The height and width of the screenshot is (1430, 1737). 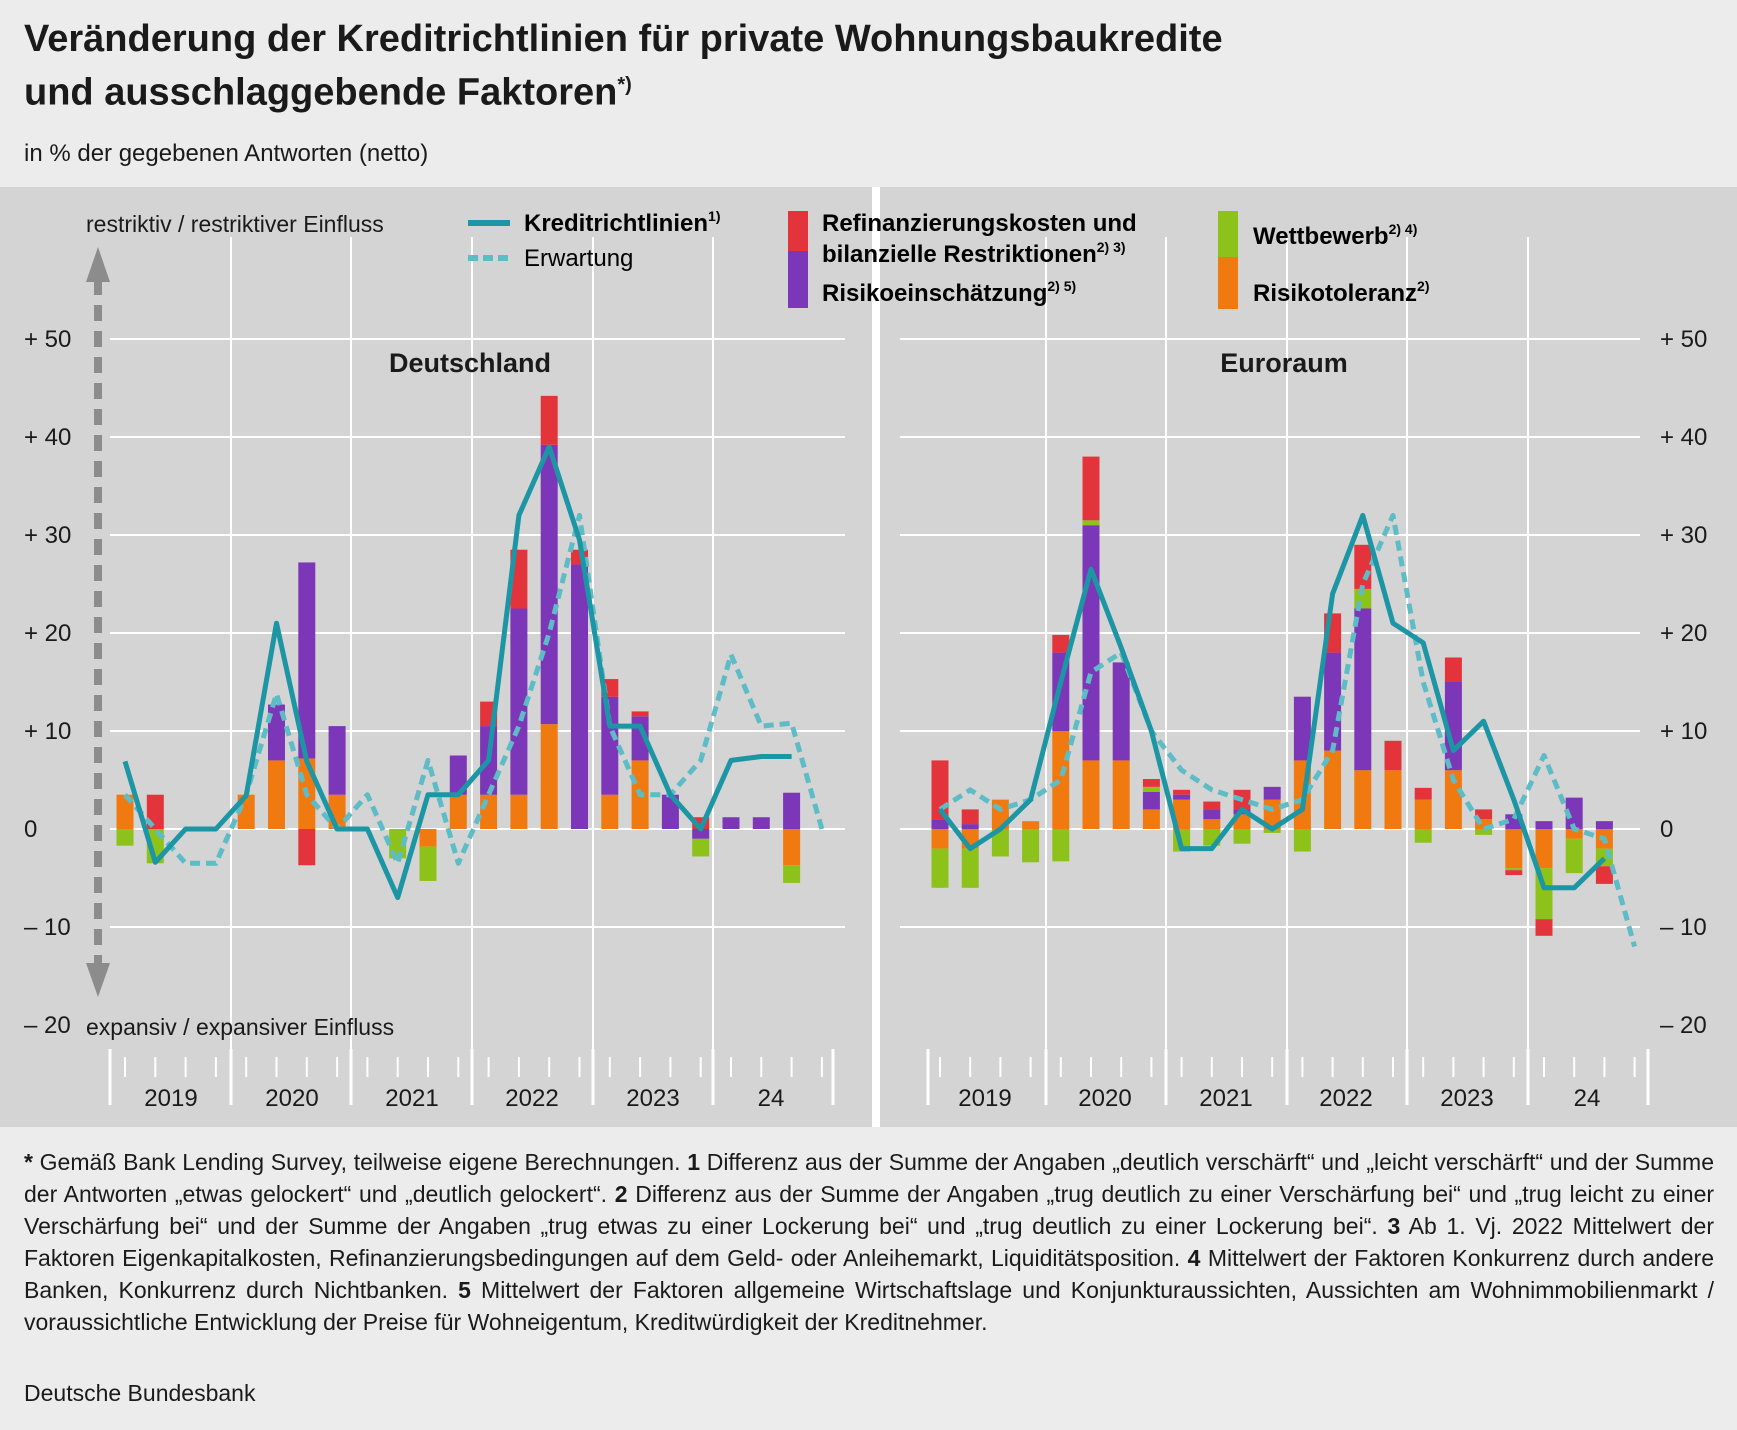 I want to click on y-tick-label-right: + 10, so click(x=1683, y=731).